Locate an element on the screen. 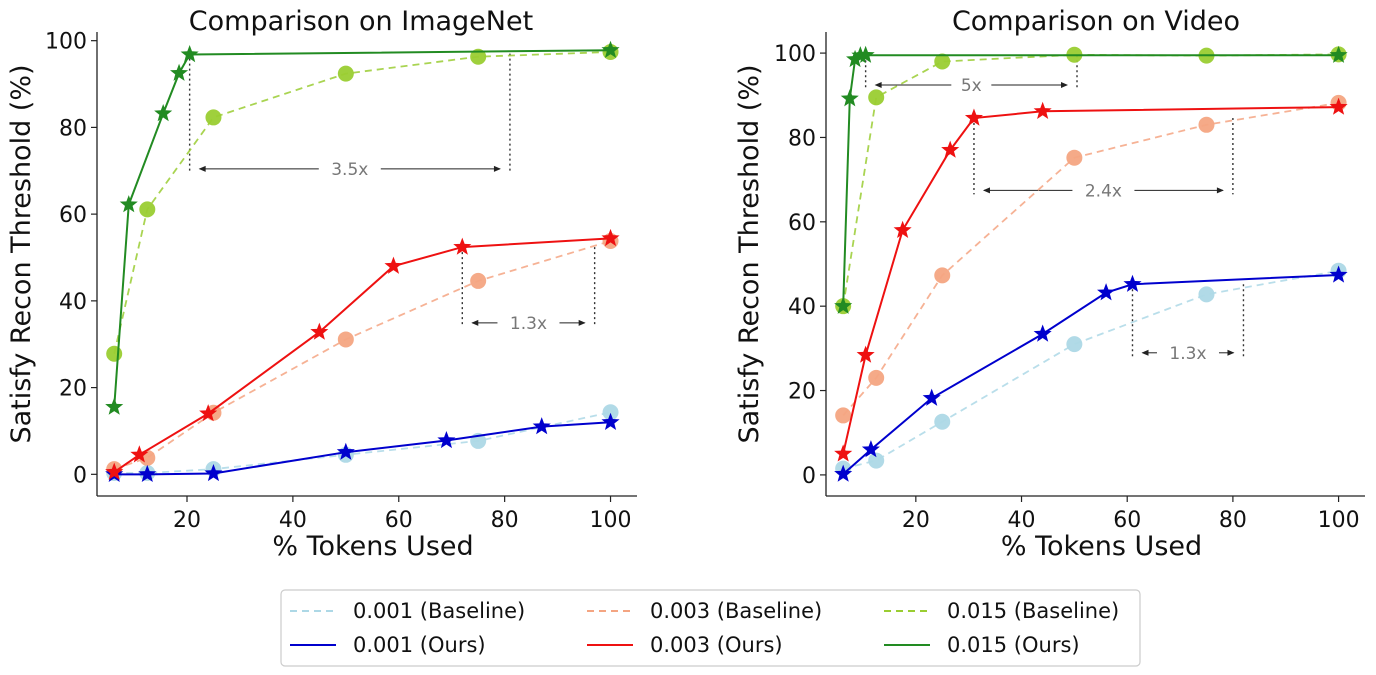 This screenshot has width=1376, height=675. video-y-tick-label: 80 is located at coordinates (802, 138).